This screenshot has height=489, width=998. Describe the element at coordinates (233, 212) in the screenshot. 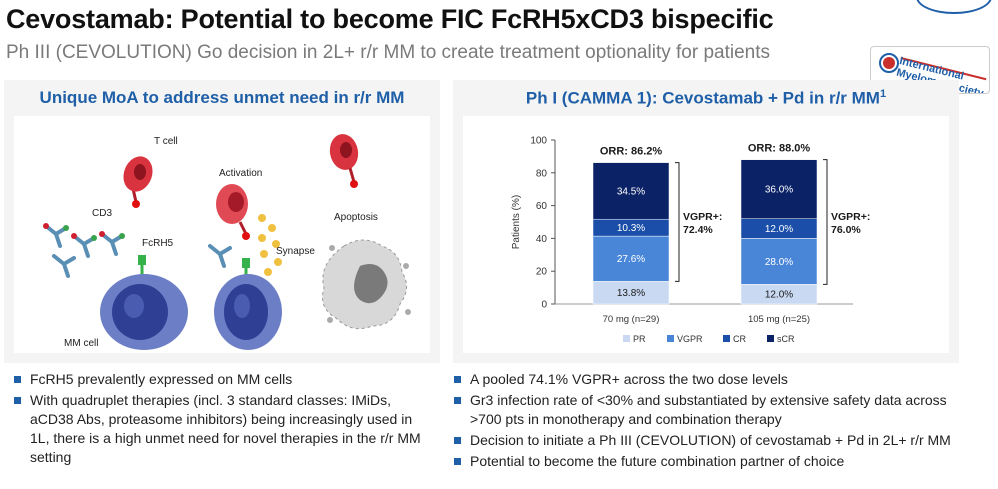

I see `activated-t-cell-icon` at that location.